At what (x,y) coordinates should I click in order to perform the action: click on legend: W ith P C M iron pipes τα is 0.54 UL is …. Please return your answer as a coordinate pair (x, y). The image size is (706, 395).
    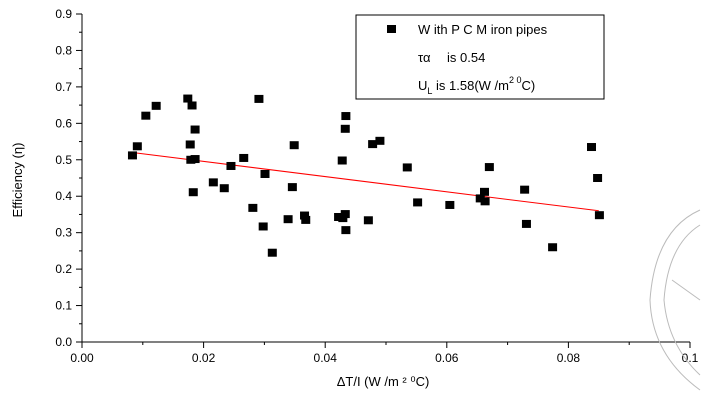
    Looking at the image, I should click on (480, 57).